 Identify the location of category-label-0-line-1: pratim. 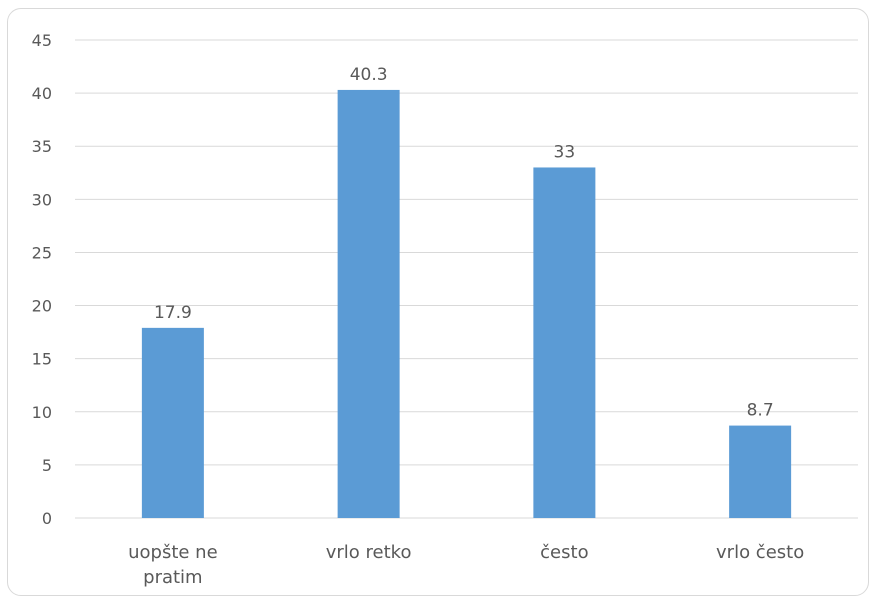
(172, 577).